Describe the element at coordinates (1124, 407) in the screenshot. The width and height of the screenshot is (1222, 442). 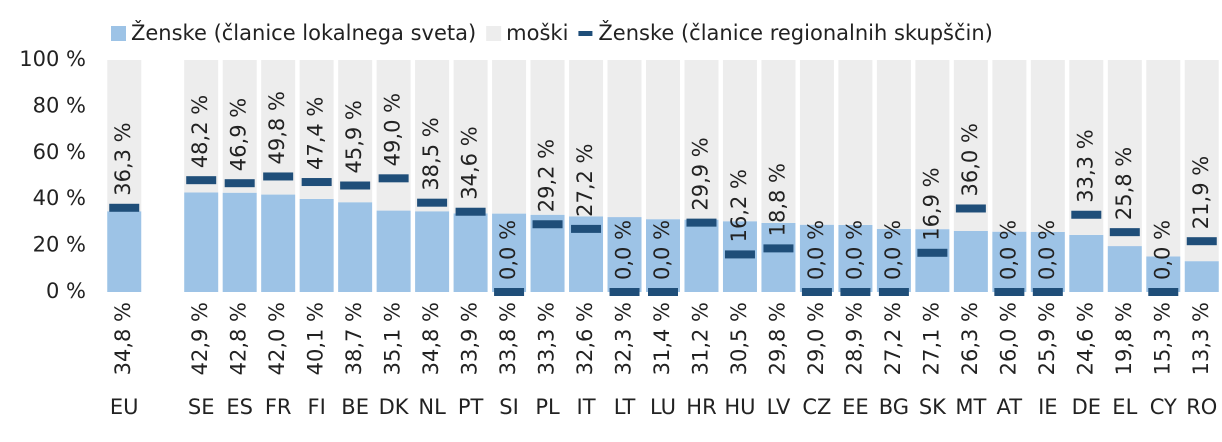
I see `x-tick-label: EL` at that location.